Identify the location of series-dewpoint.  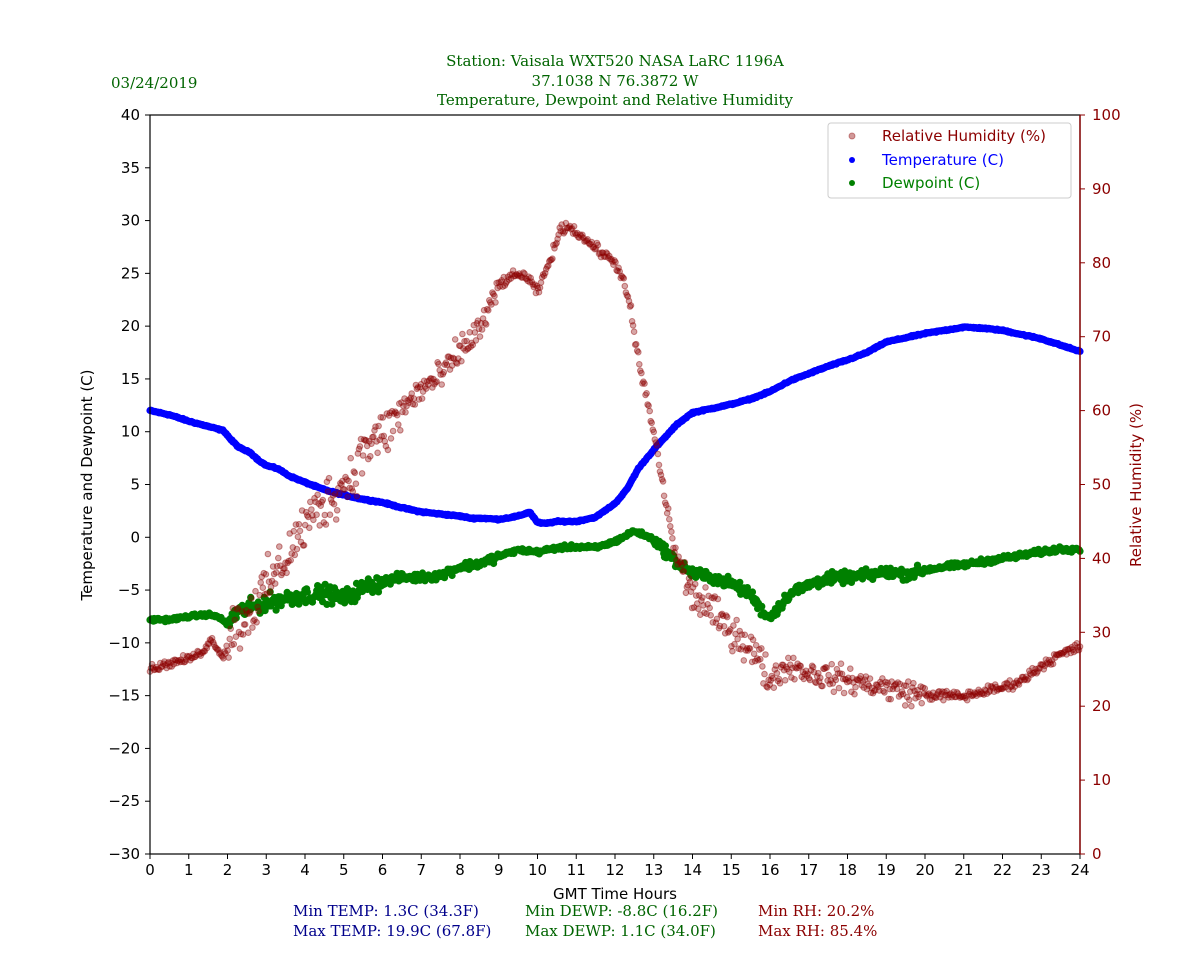
(615, 578).